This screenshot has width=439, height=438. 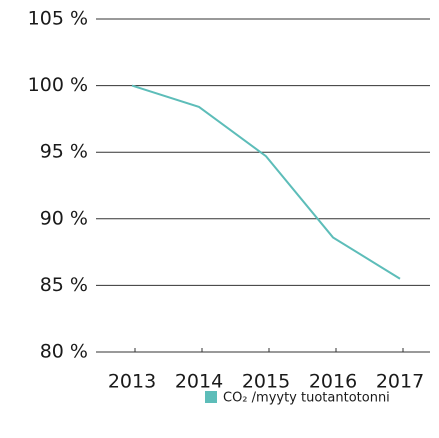 I want to click on y-tick-label: 90 %, so click(x=64, y=218).